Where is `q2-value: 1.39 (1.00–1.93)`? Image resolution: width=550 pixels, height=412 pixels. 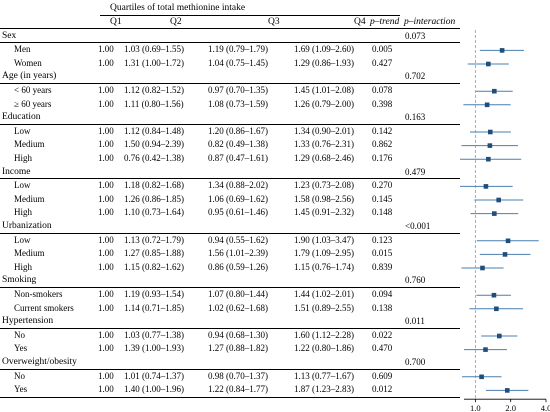
q2-value: 1.39 (1.00–1.93) is located at coordinates (154, 348).